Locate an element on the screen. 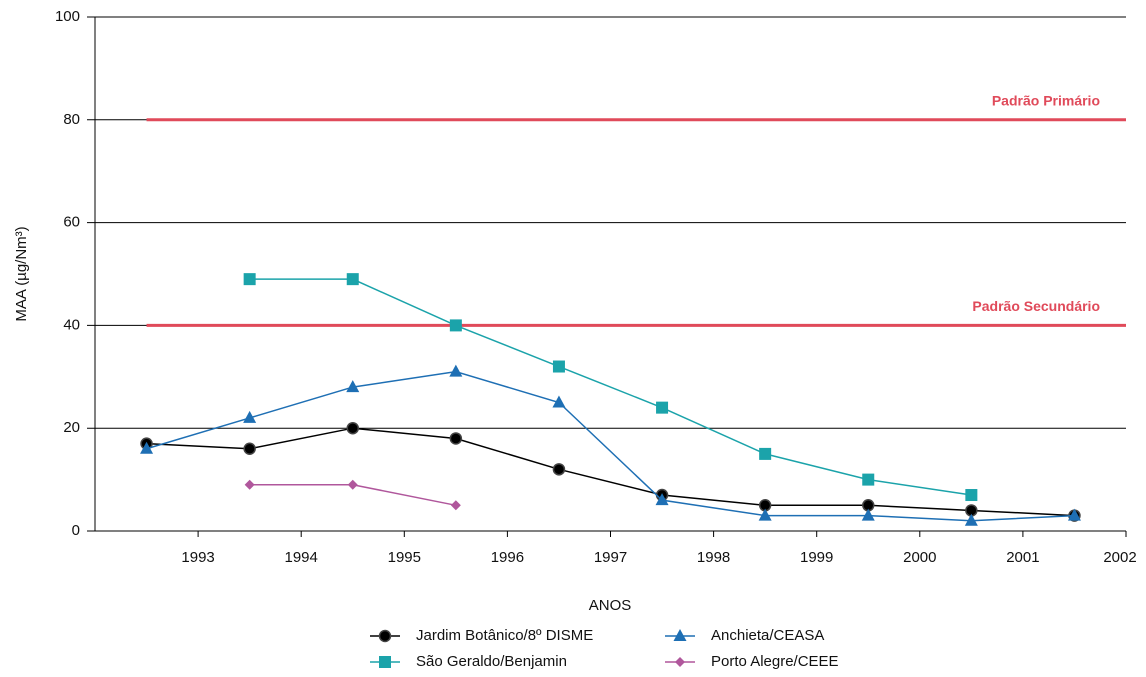  y-tick-label: 100 is located at coordinates (67, 16).